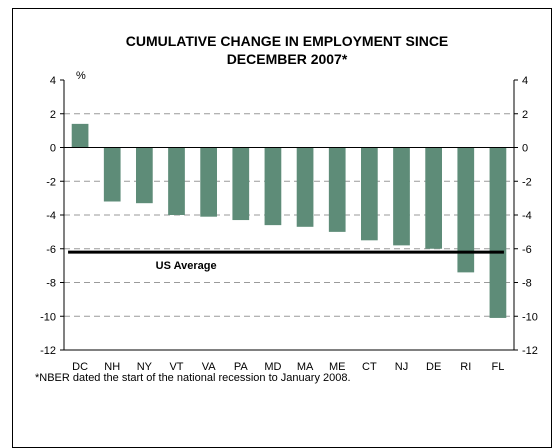 This screenshot has height=448, width=560. Describe the element at coordinates (525, 149) in the screenshot. I see `y-tick-label-right: 0` at that location.